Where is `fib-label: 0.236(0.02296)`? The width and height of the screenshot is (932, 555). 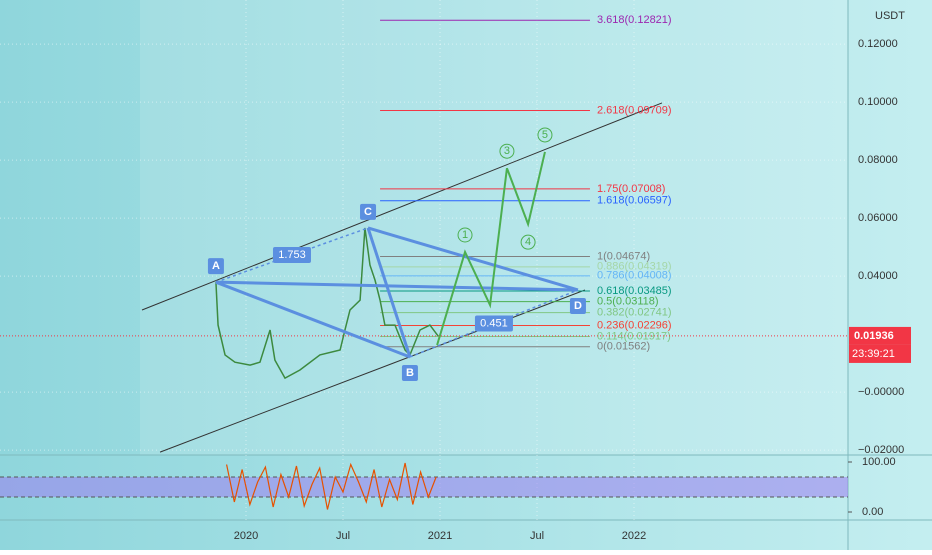
fib-label: 0.236(0.02296) is located at coordinates (634, 325).